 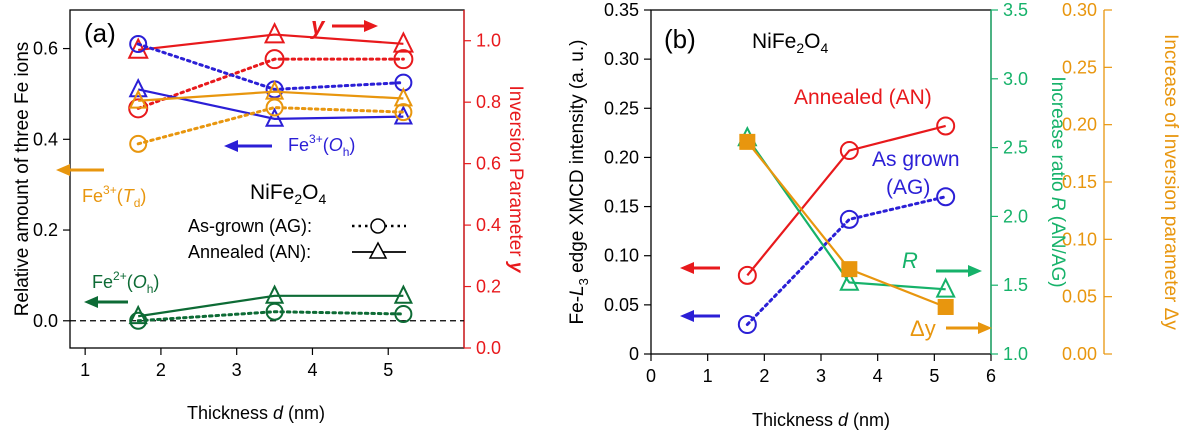 What do you see at coordinates (1079, 354) in the screenshot?
I see `panel-b-outer-tick-label: 0.00` at bounding box center [1079, 354].